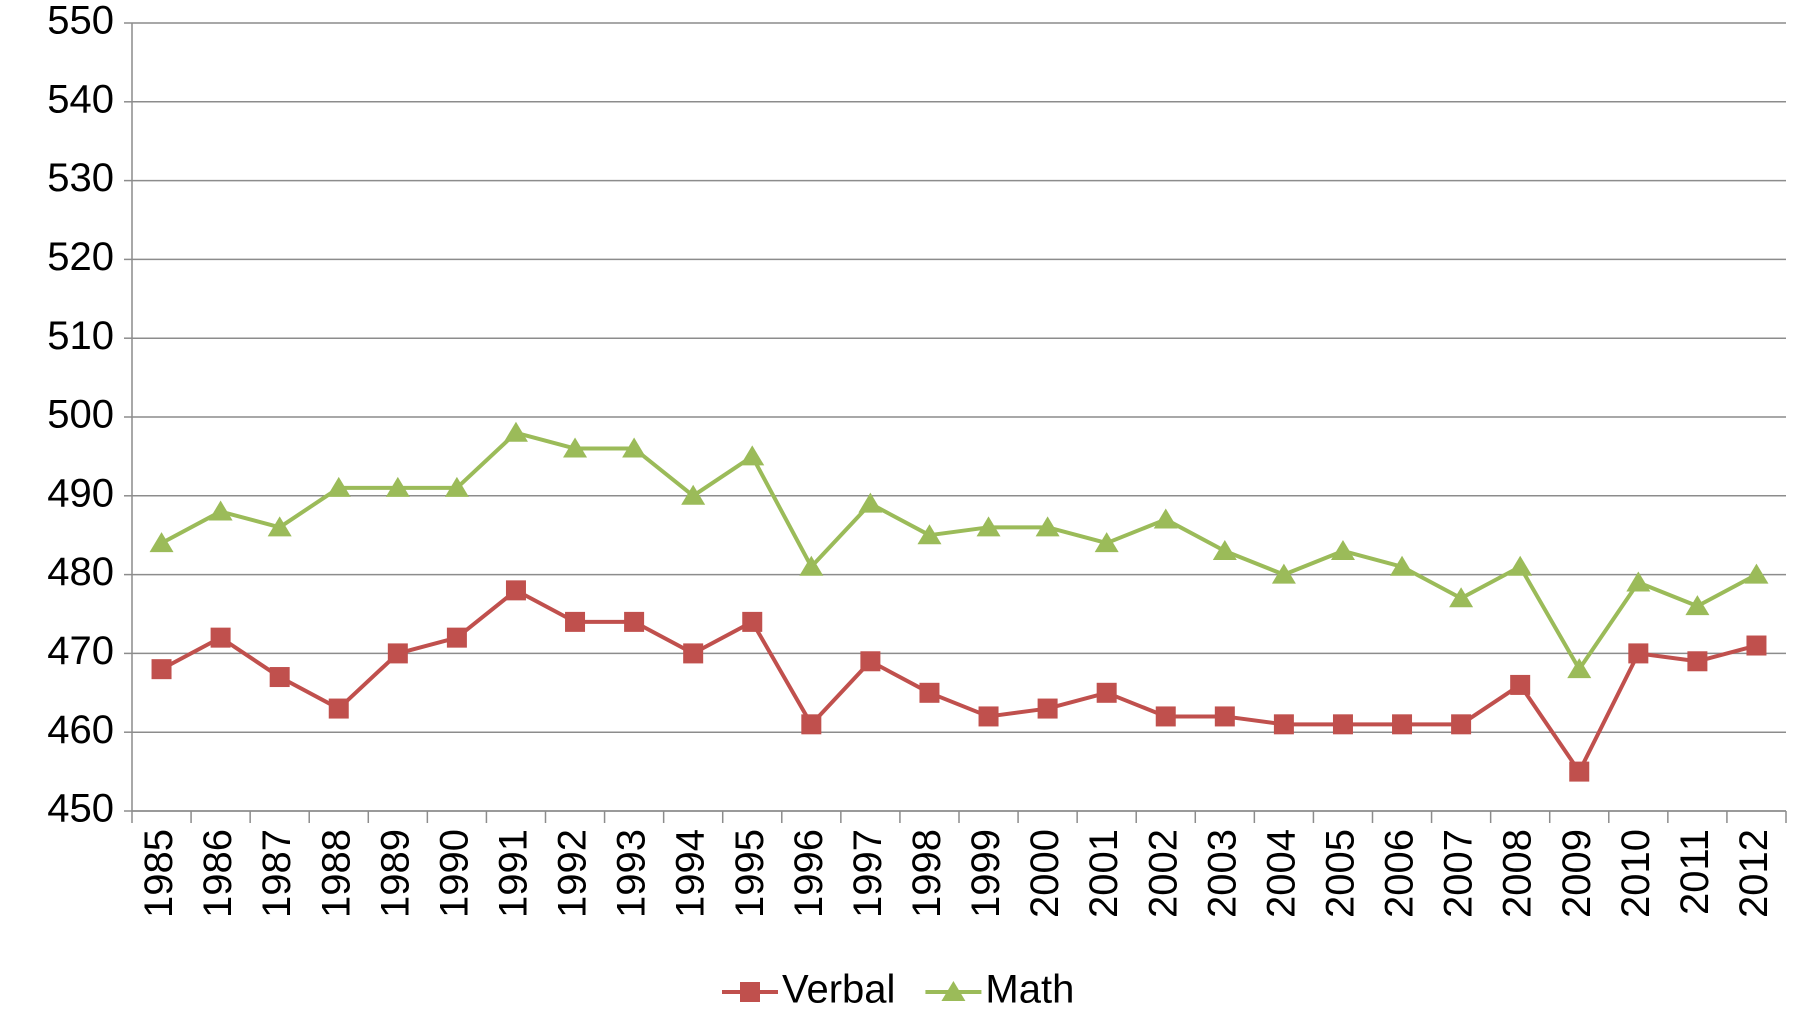 The height and width of the screenshot is (1013, 1797). I want to click on x-tick-label: 1986, so click(218, 873).